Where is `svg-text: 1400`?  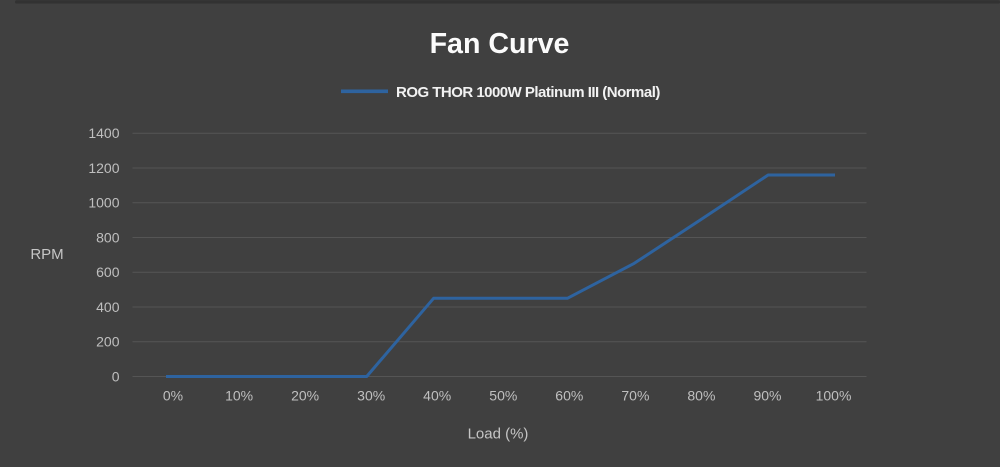
svg-text: 1400 is located at coordinates (103, 133).